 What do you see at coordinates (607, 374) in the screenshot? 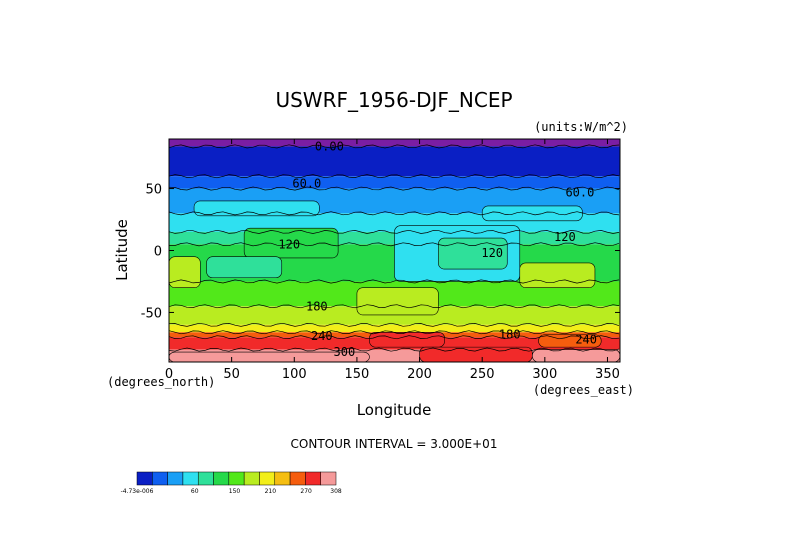
I see `x-tick-label: 350` at bounding box center [607, 374].